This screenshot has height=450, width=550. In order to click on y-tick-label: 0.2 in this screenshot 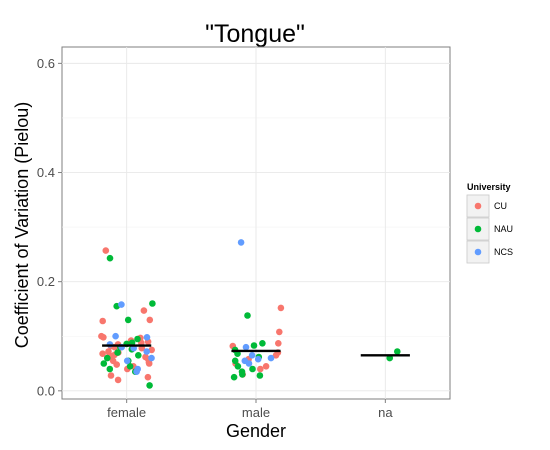, I will do `click(46, 281)`.